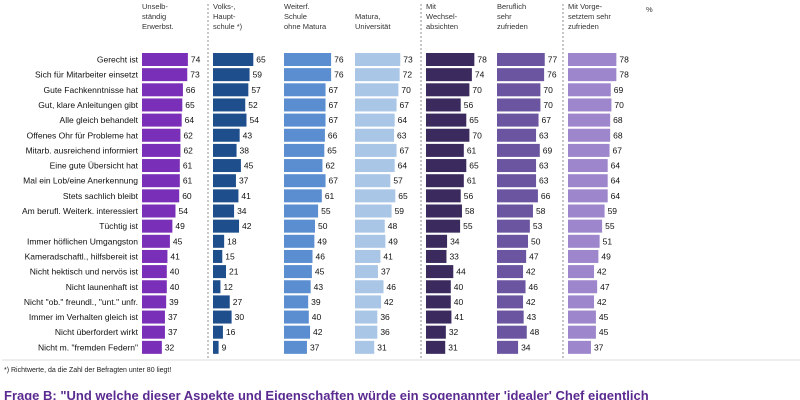  Describe the element at coordinates (370, 226) in the screenshot. I see `bar-s3-r11` at that location.